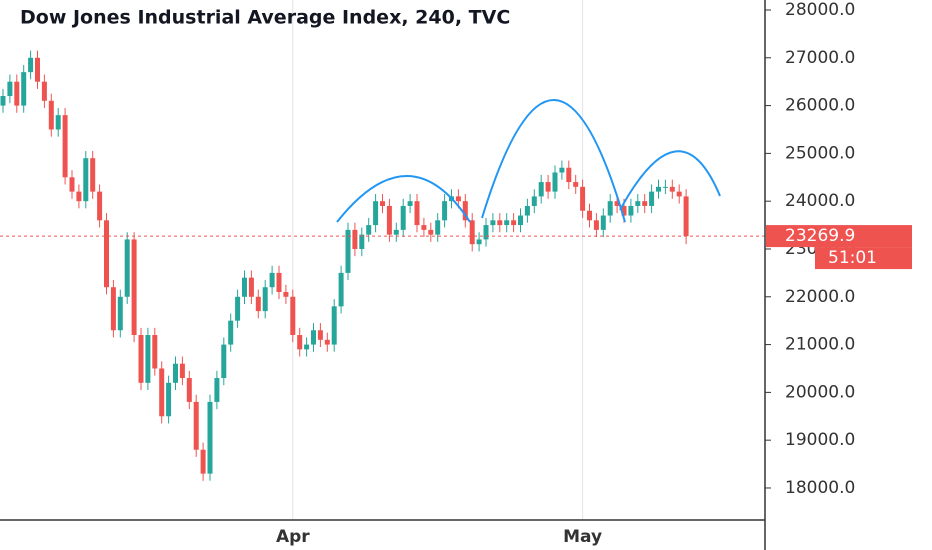 Image resolution: width=932 pixels, height=550 pixels. Describe the element at coordinates (820, 392) in the screenshot. I see `y-tick-label: 20000.0` at that location.